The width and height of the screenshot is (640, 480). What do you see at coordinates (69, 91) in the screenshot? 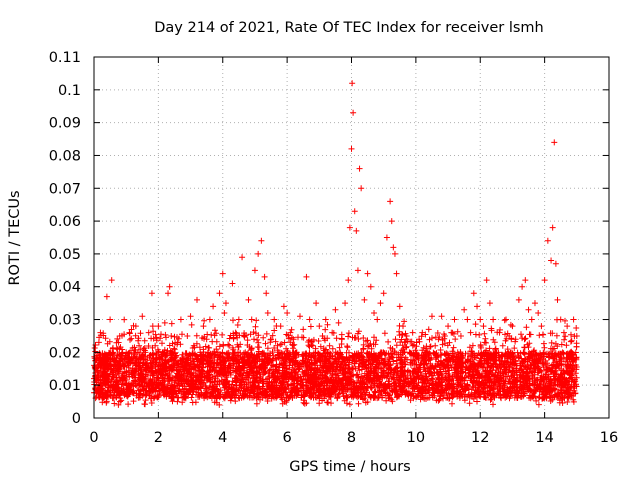
I see `y-tick-label: 0.1` at bounding box center [69, 91].